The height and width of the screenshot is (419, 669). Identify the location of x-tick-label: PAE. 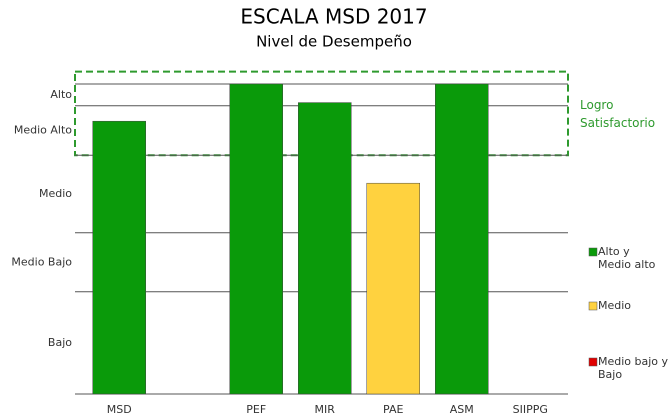
(393, 409).